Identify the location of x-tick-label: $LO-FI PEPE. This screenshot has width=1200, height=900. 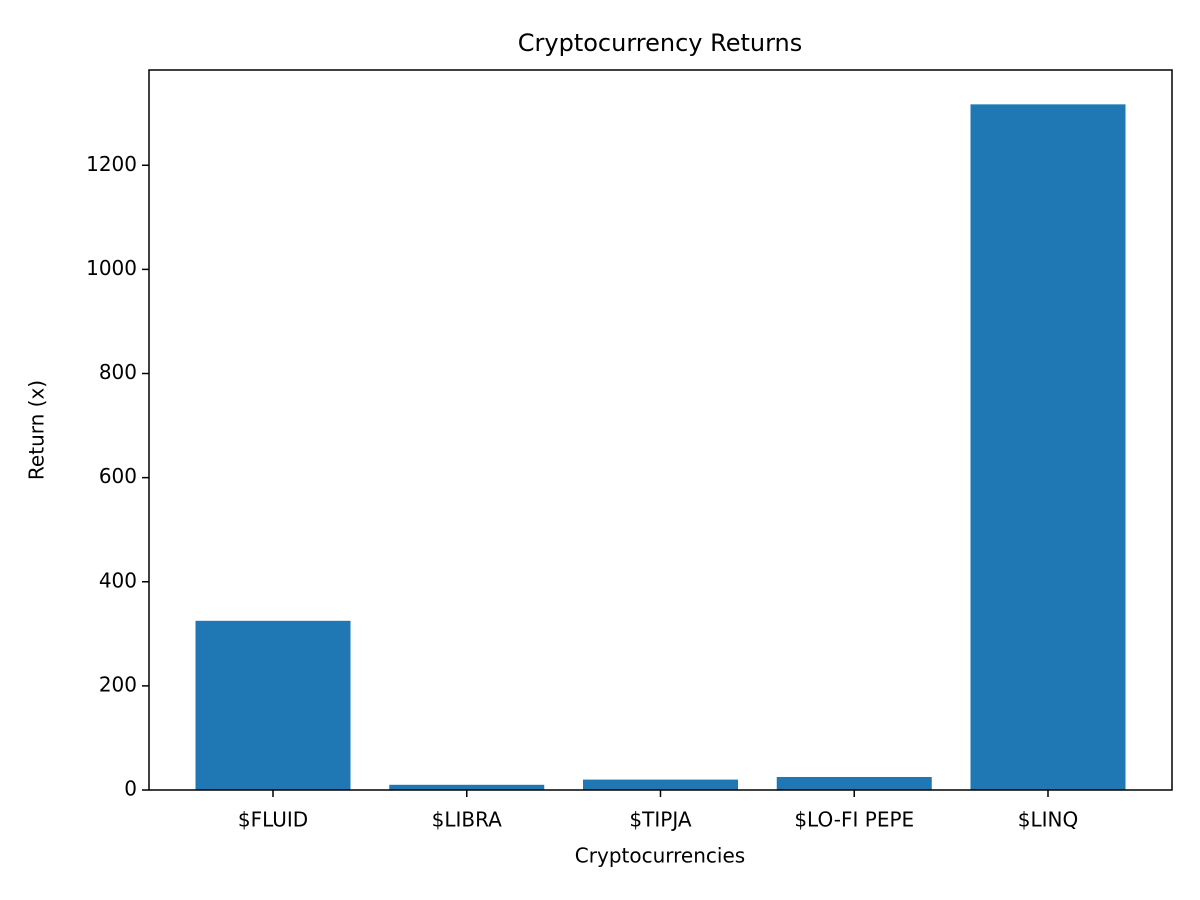
(854, 820).